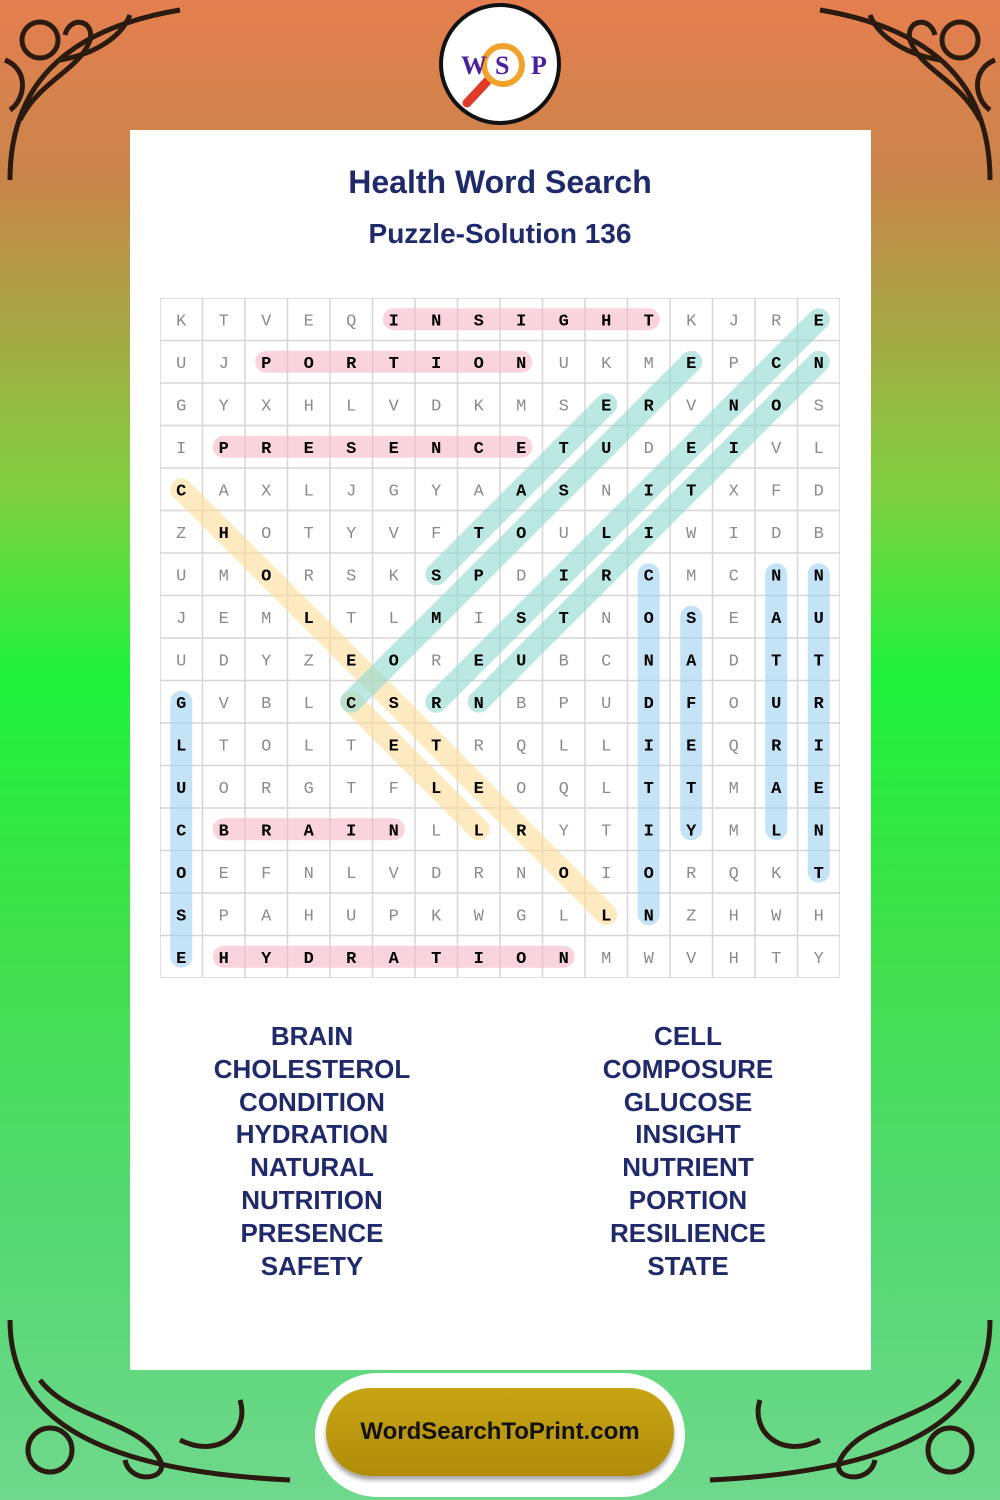 This screenshot has height=1500, width=1000. Describe the element at coordinates (691, 916) in the screenshot. I see `grid-letter: Z` at that location.